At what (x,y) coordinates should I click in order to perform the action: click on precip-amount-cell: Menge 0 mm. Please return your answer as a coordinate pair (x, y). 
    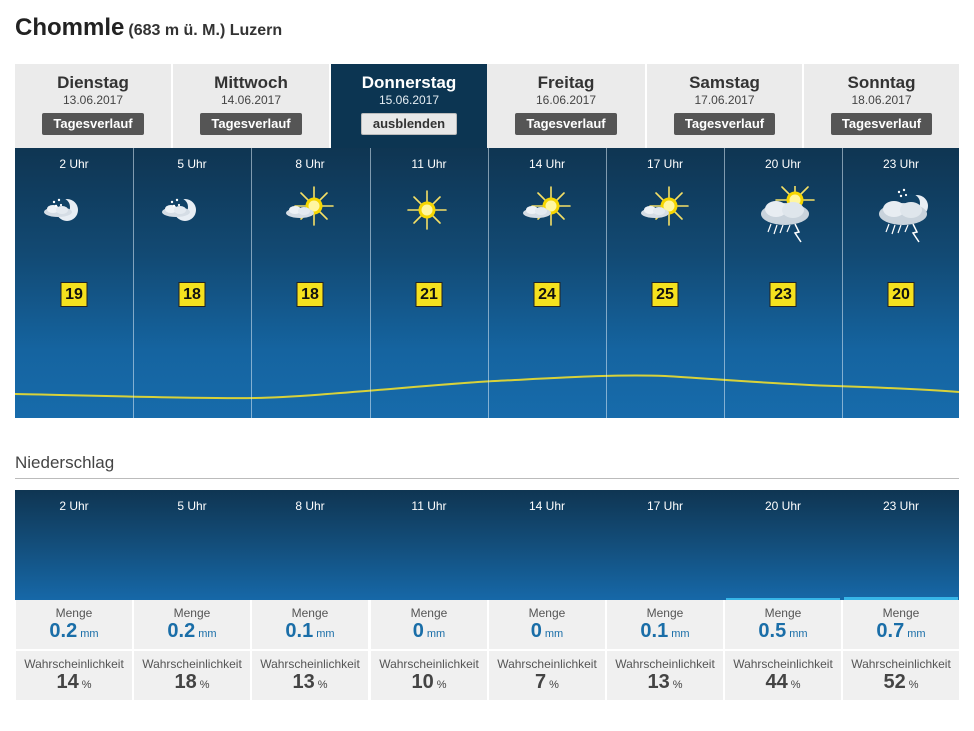
    Looking at the image, I should click on (429, 624).